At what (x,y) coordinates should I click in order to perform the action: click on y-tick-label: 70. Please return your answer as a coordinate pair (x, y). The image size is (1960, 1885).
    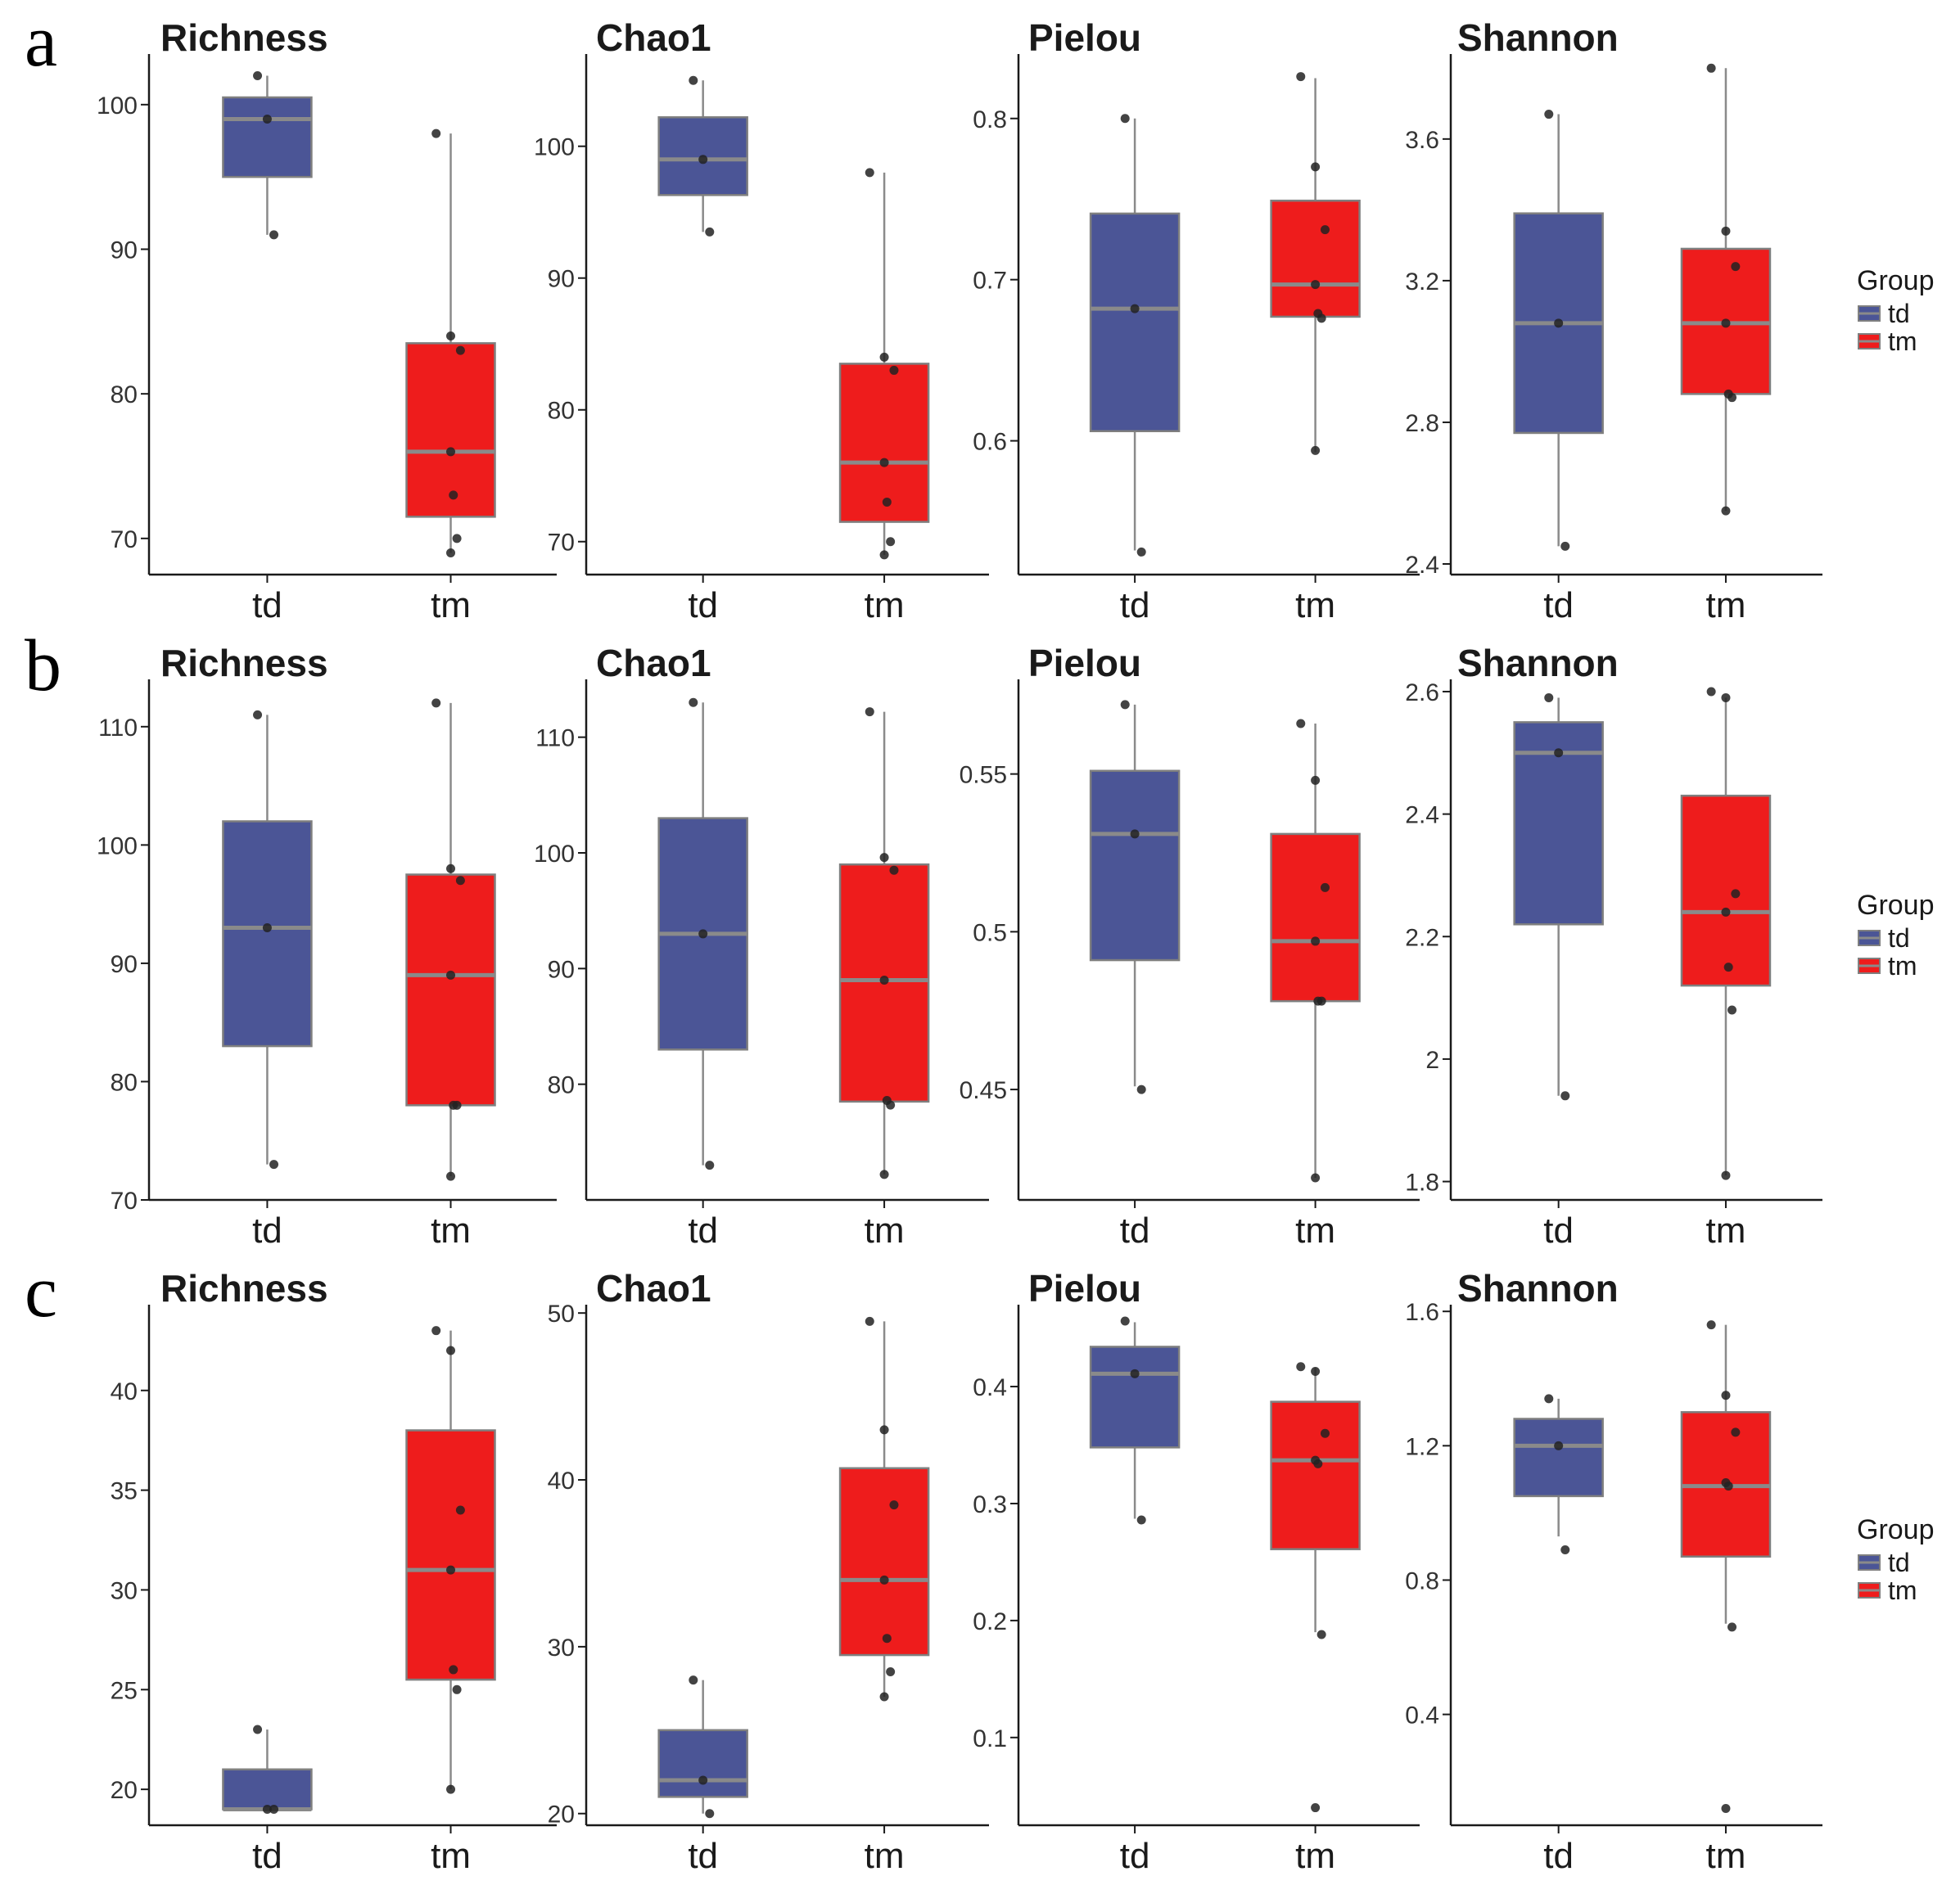
    Looking at the image, I should click on (561, 543).